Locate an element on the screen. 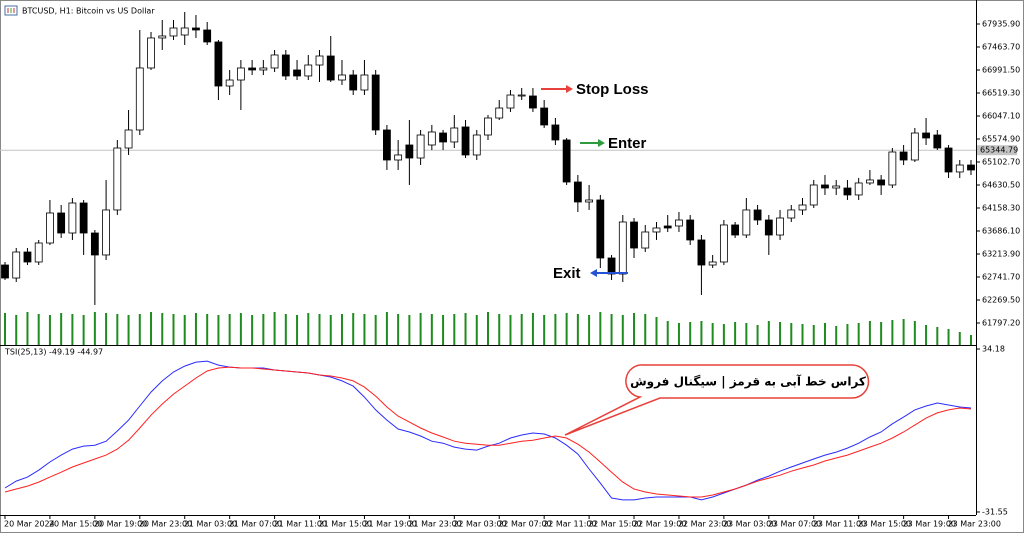  x-tick-label: 23 Mar 19:00 is located at coordinates (929, 524).